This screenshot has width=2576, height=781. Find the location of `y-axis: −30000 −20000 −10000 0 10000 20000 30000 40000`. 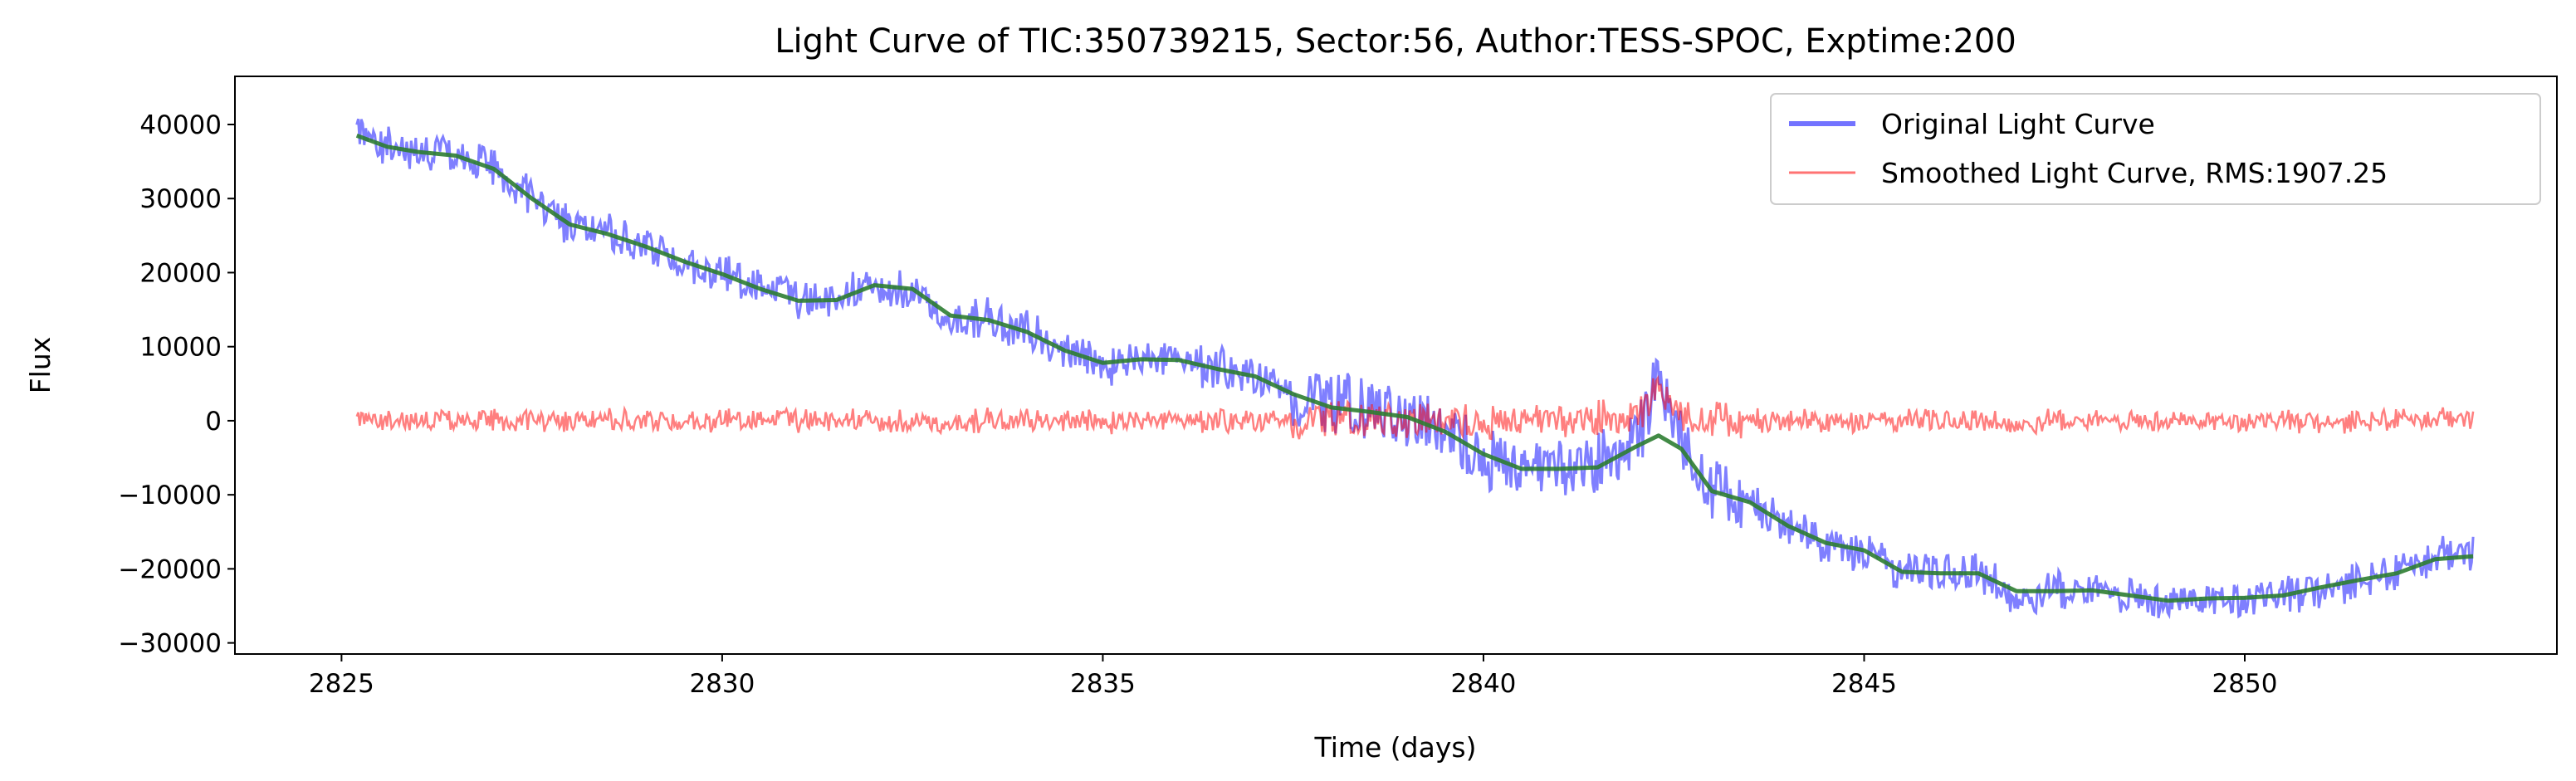

y-axis: −30000 −20000 −10000 0 10000 20000 30000 40000 is located at coordinates (176, 384).